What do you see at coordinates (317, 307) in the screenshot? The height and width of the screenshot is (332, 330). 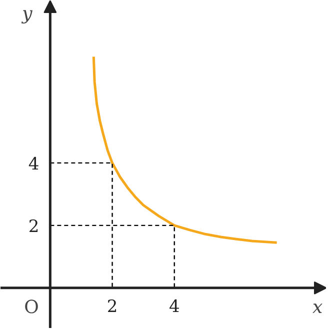 I see `x-axis-title: x` at bounding box center [317, 307].